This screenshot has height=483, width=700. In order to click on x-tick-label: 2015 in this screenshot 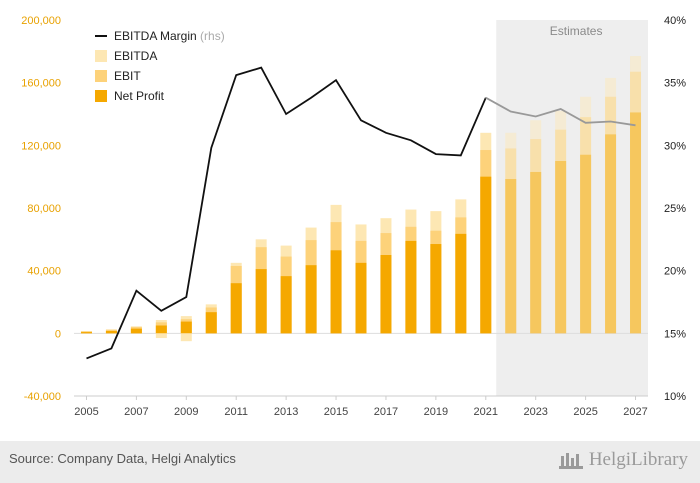, I will do `click(336, 412)`.